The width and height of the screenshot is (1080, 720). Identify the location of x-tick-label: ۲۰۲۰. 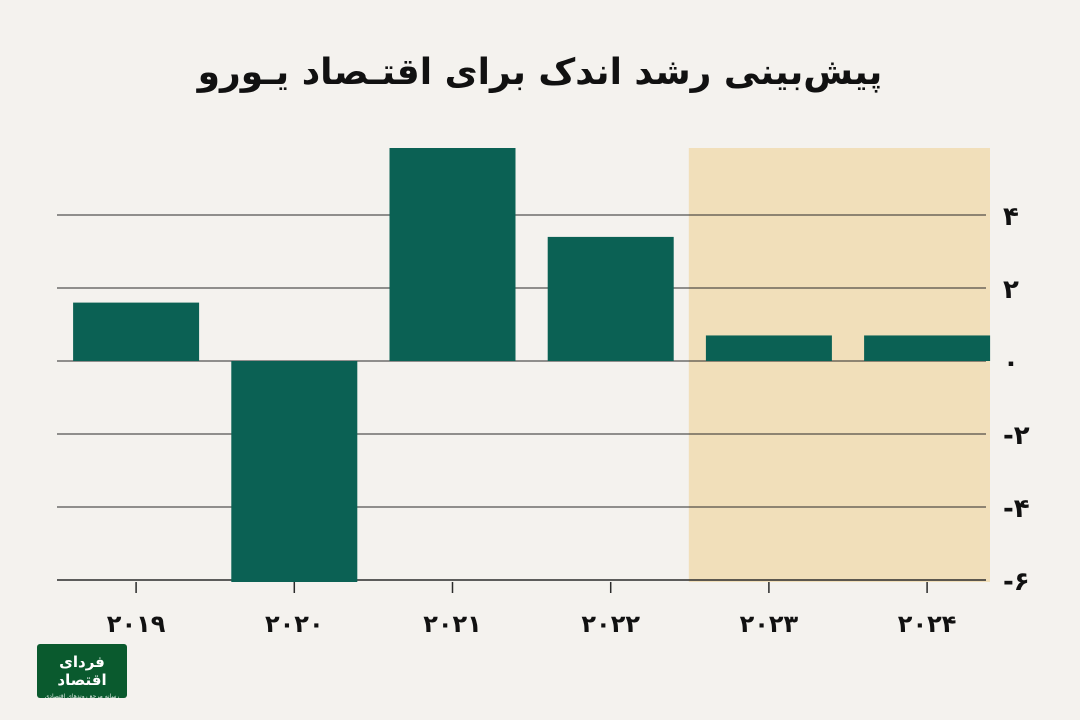
(294, 624).